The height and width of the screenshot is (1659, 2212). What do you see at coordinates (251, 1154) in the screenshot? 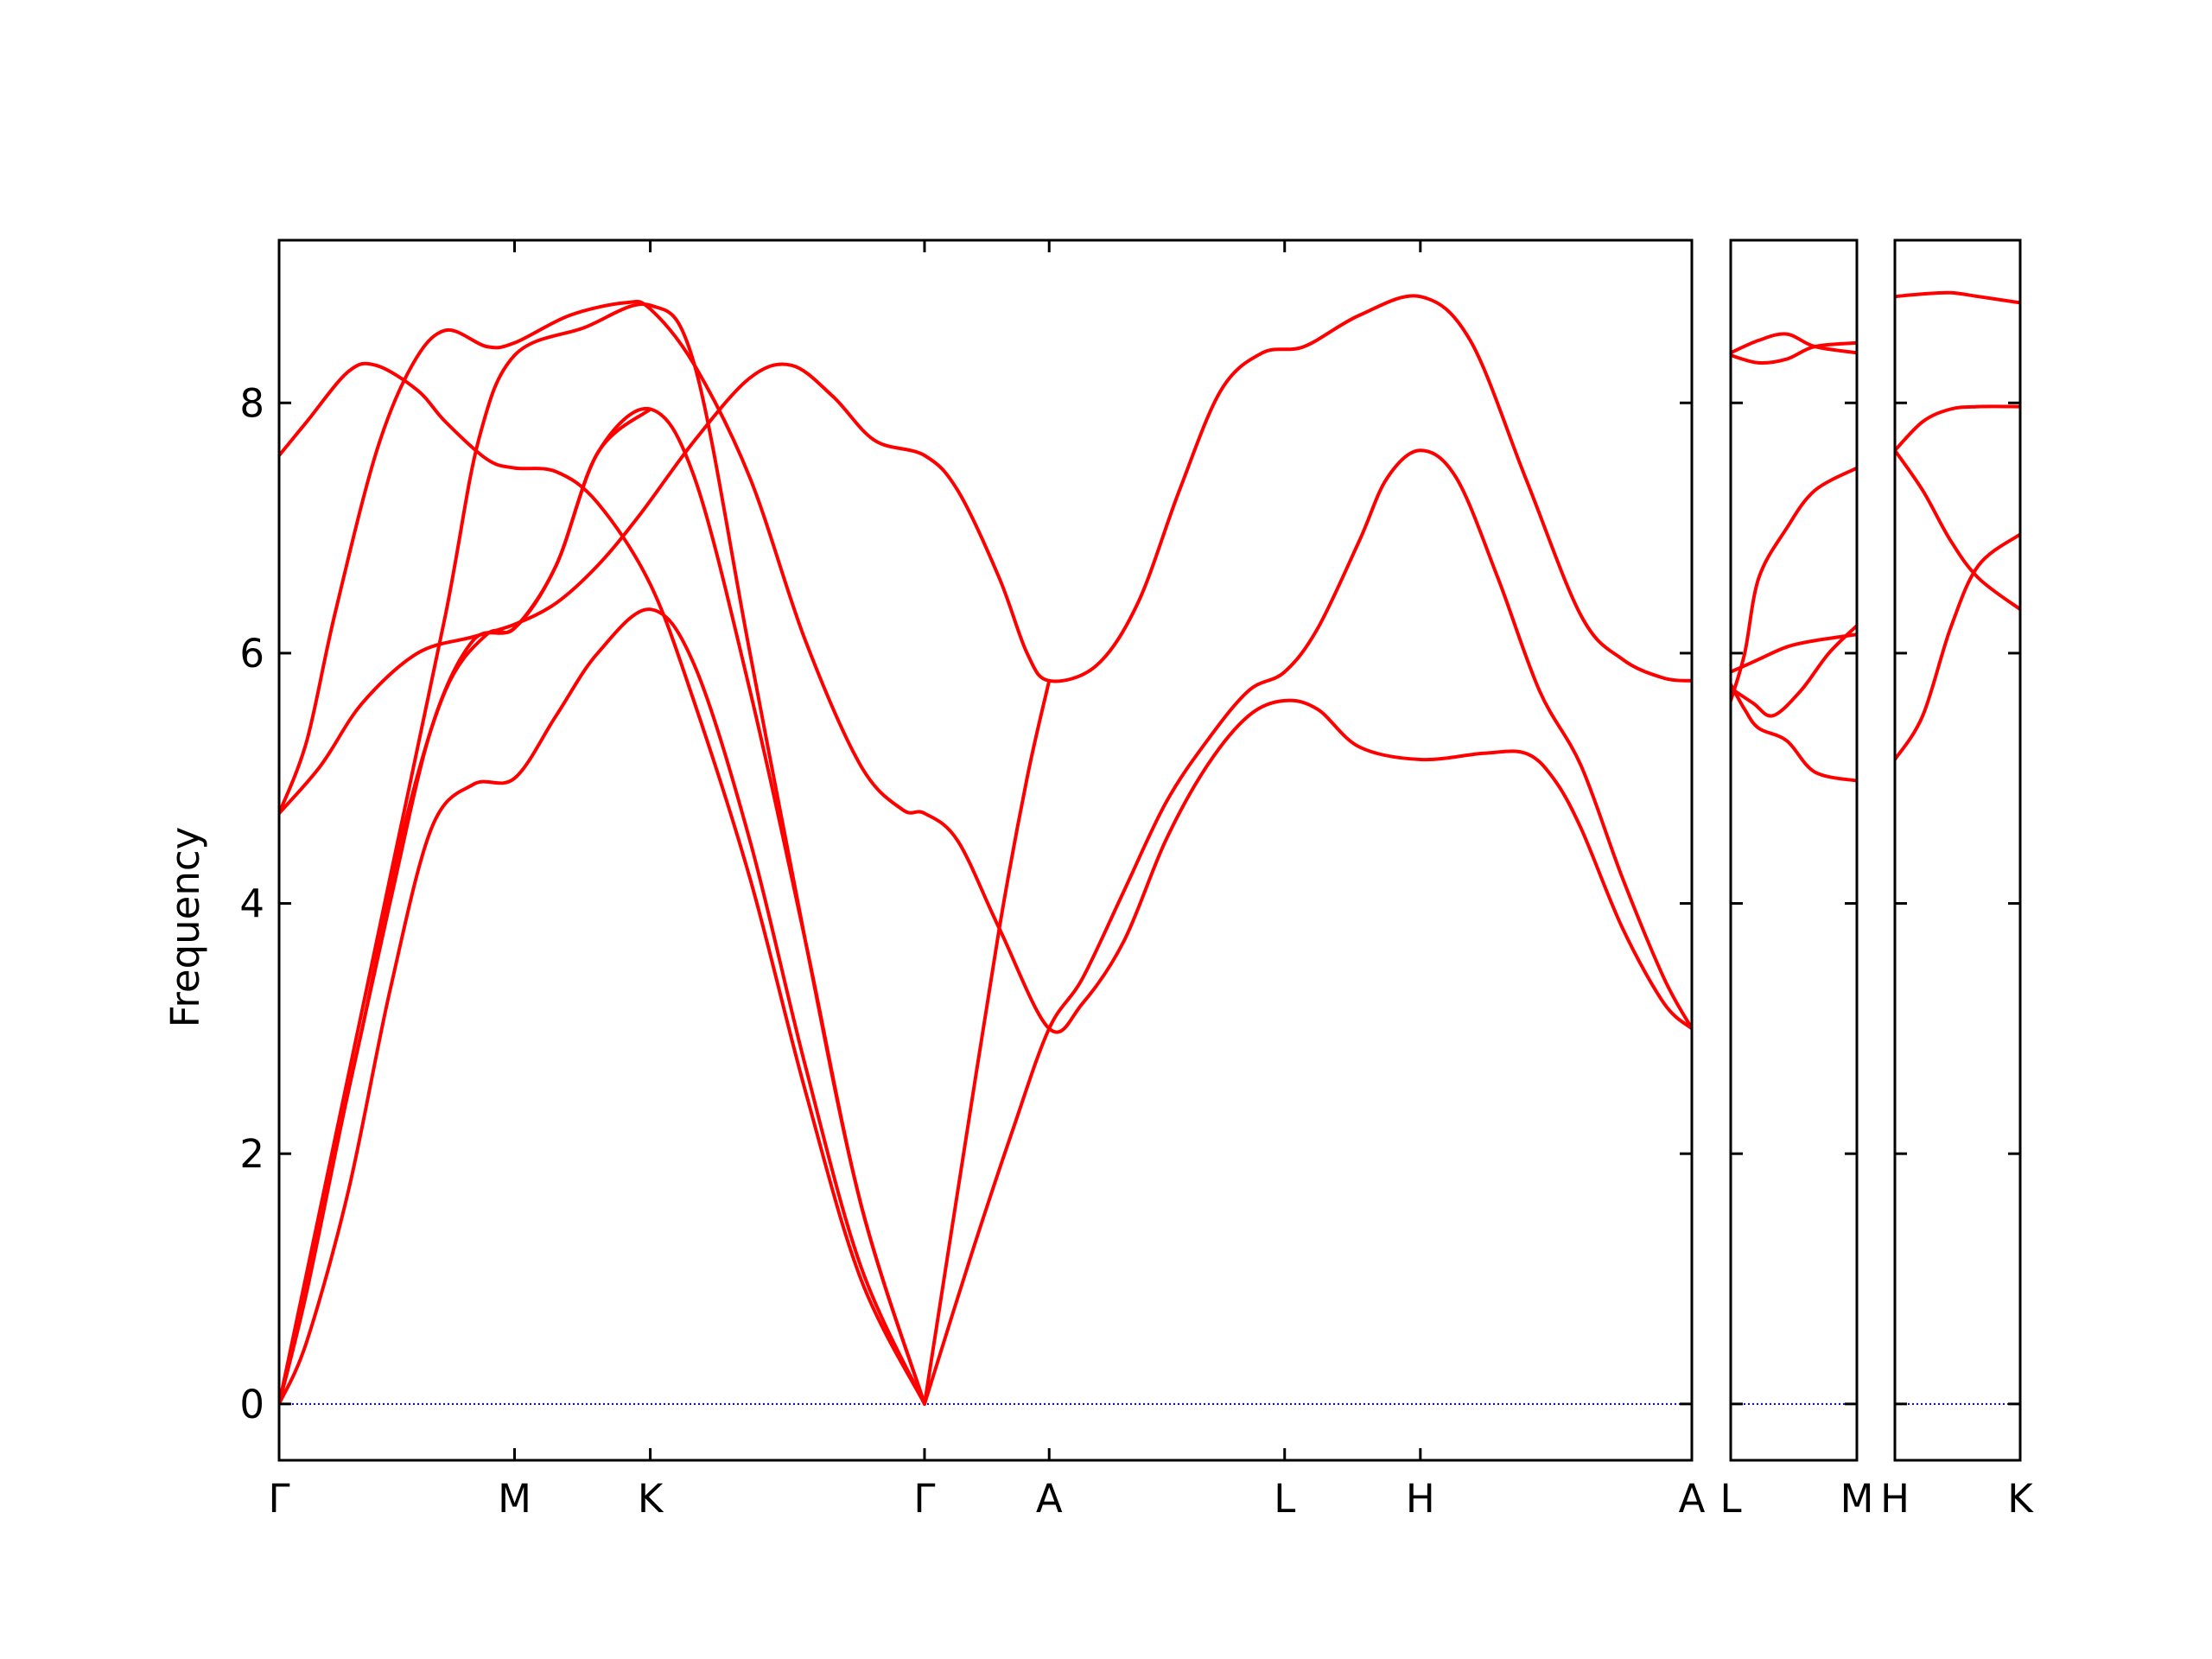
I see `y-tick-label: 2` at bounding box center [251, 1154].